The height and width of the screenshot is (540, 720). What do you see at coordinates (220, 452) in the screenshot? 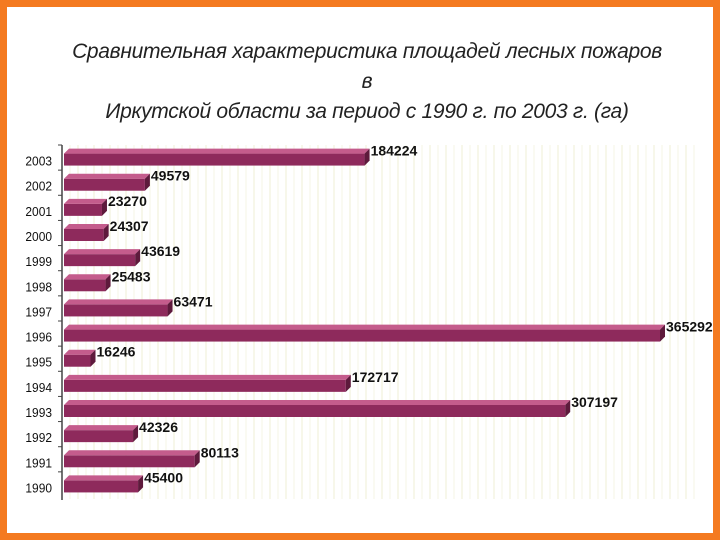
I see `bar-value-label: 80113` at bounding box center [220, 452].